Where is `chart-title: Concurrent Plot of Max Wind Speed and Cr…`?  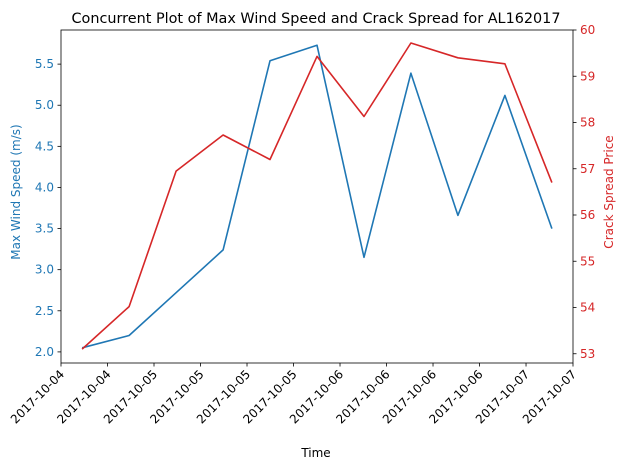 chart-title: Concurrent Plot of Max Wind Speed and Cr… is located at coordinates (315, 19).